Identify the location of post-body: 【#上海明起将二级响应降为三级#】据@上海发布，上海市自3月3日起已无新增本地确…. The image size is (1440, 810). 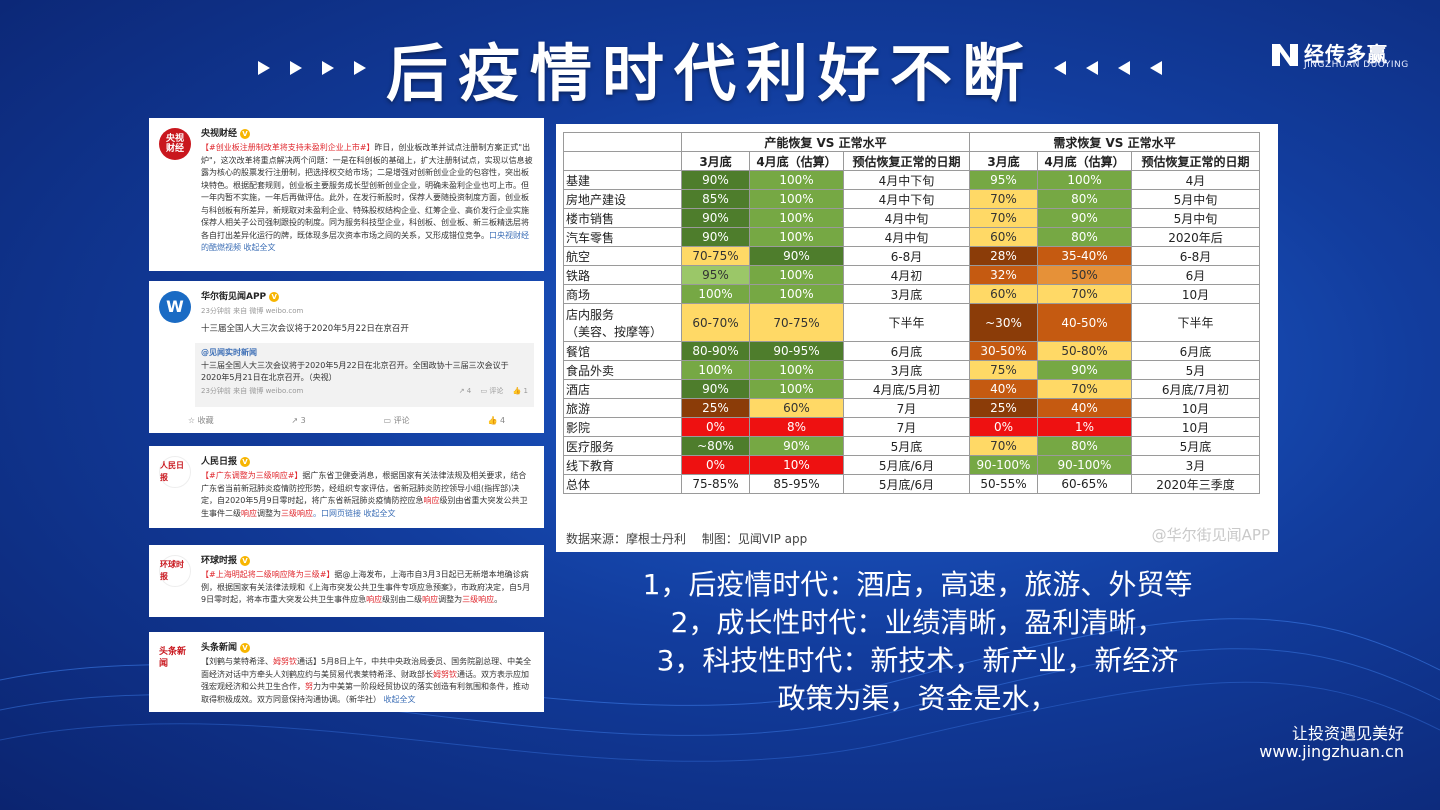
(366, 587).